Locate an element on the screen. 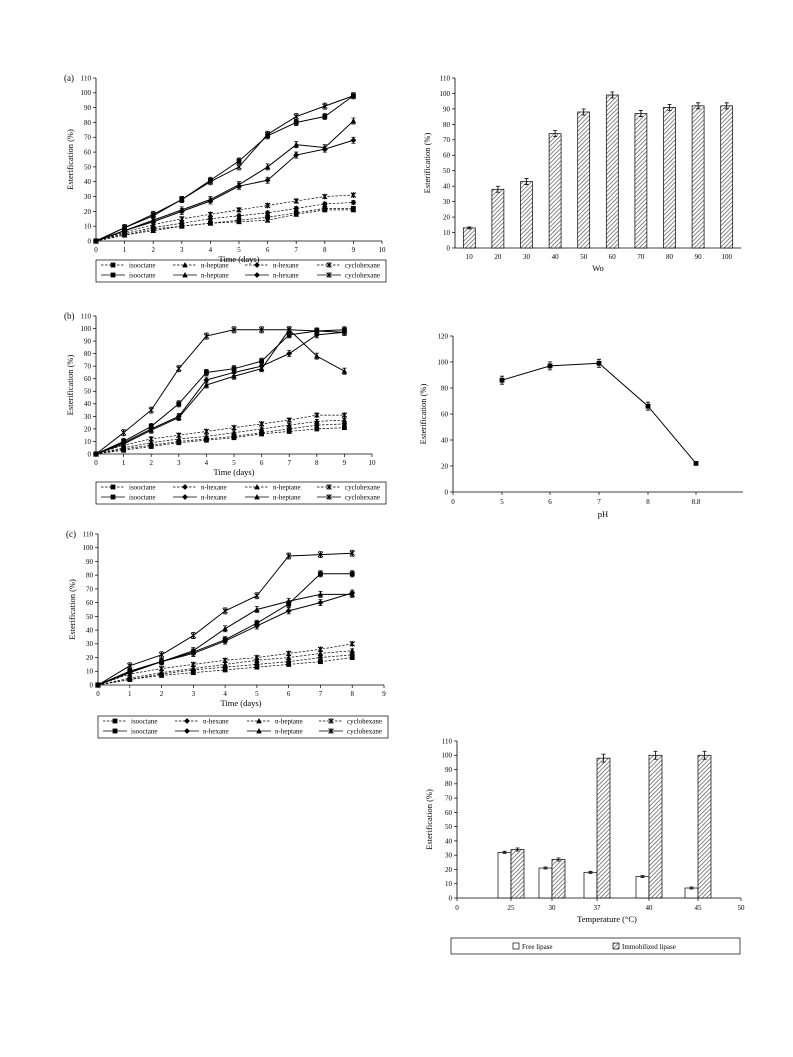  series-line-n-heptane-solid is located at coordinates (220, 392).